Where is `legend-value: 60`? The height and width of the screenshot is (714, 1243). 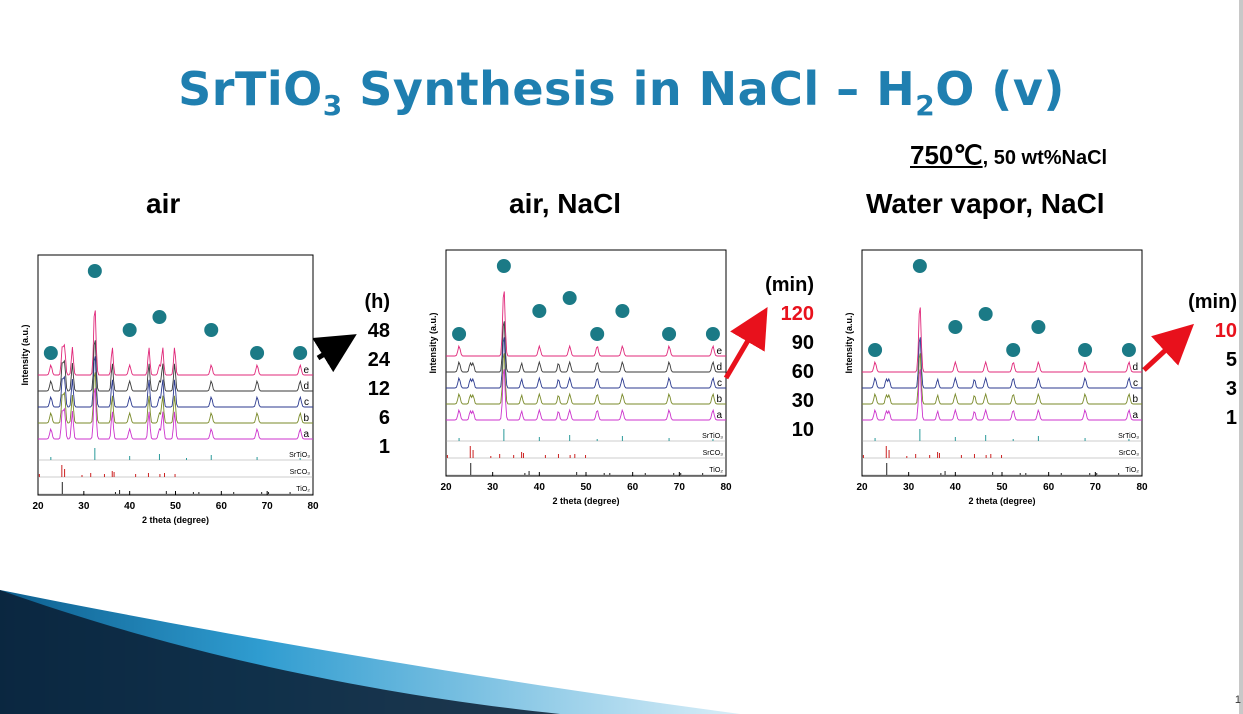 legend-value: 60 is located at coordinates (802, 372).